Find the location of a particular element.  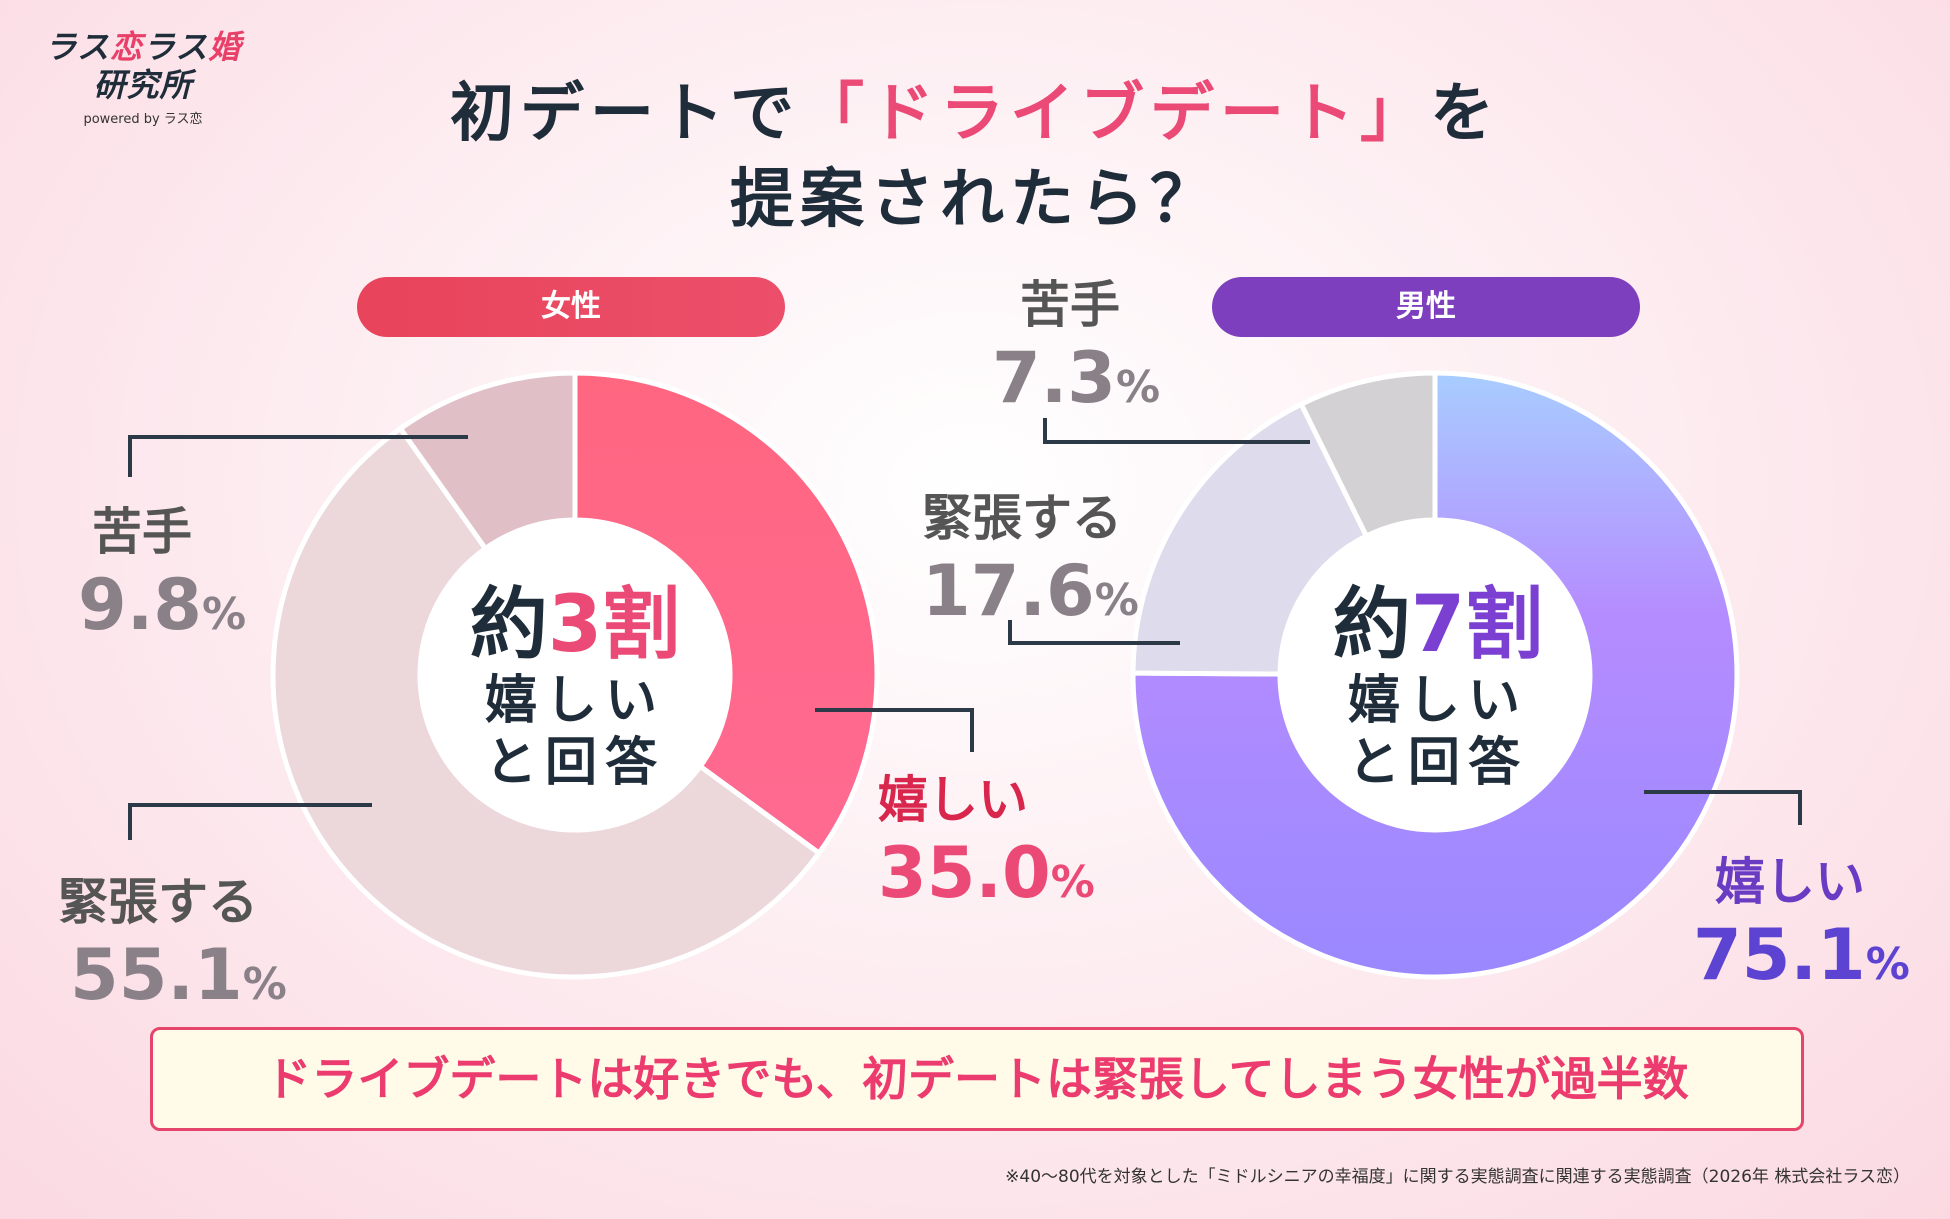

label-male-happy: 嬉しい 75.1% is located at coordinates (1801, 924).